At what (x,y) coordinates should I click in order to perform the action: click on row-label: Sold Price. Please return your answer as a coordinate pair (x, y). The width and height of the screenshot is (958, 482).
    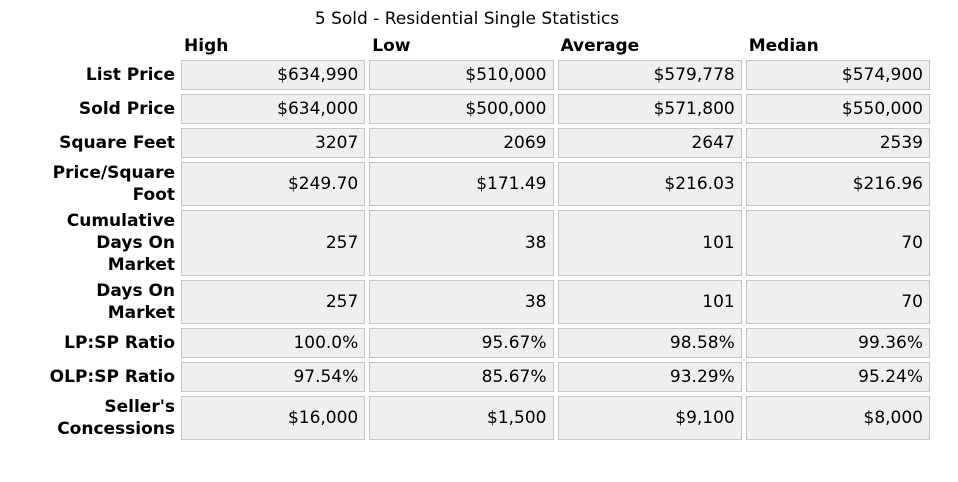
    Looking at the image, I should click on (127, 109).